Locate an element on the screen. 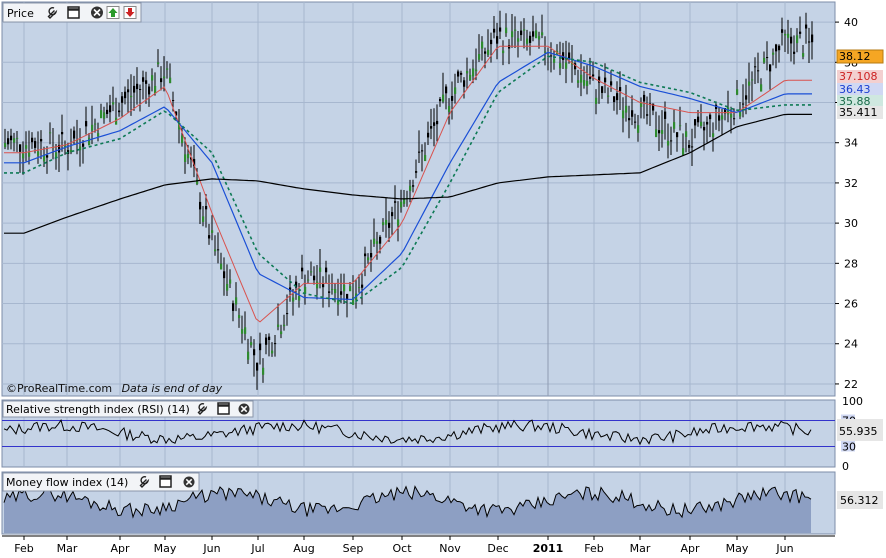 Image resolution: width=886 pixels, height=558 pixels. x-tick-label: Sep is located at coordinates (353, 548).